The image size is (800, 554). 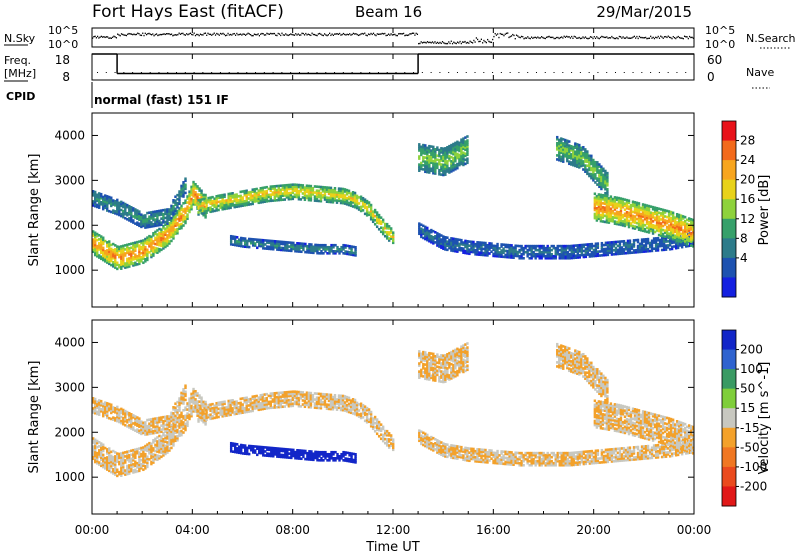 I want to click on velocity-colorbar: 200 100 50 15 -15 -50 -100 -200, so click(x=744, y=418).